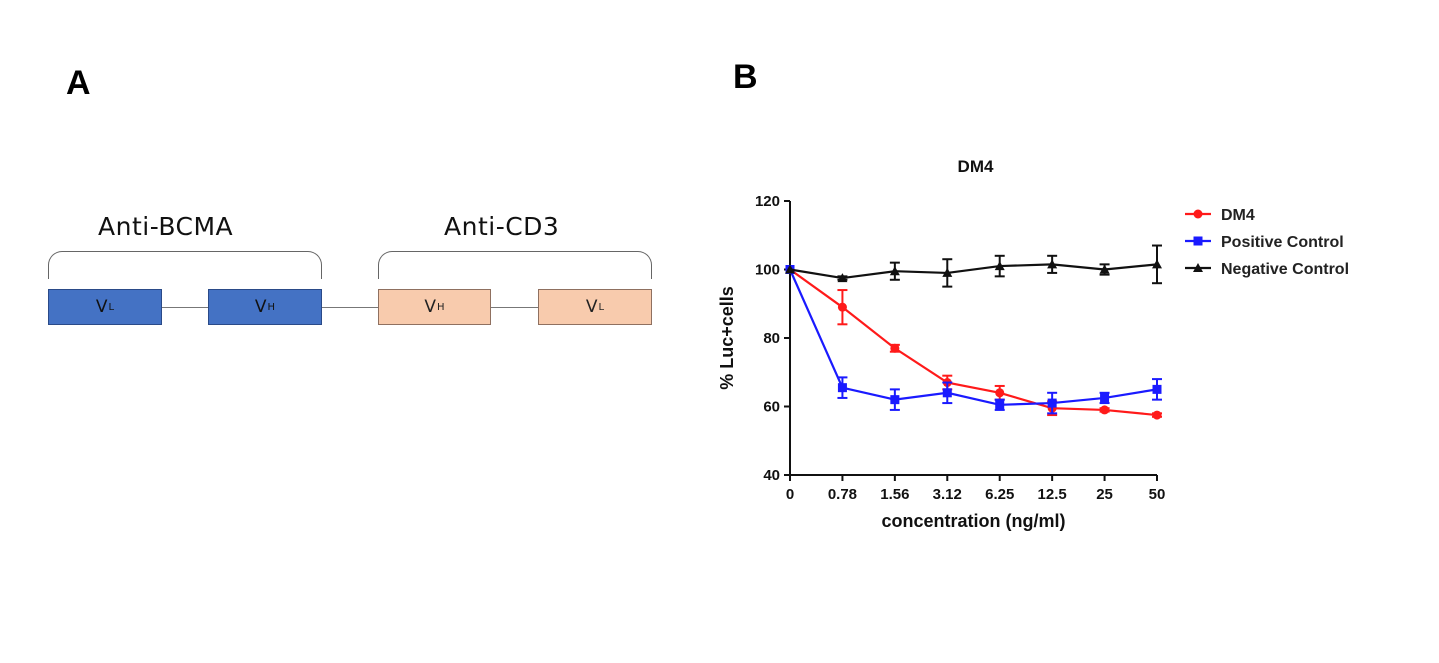 The height and width of the screenshot is (663, 1439). I want to click on x-tick-label: 6.25, so click(999, 494).